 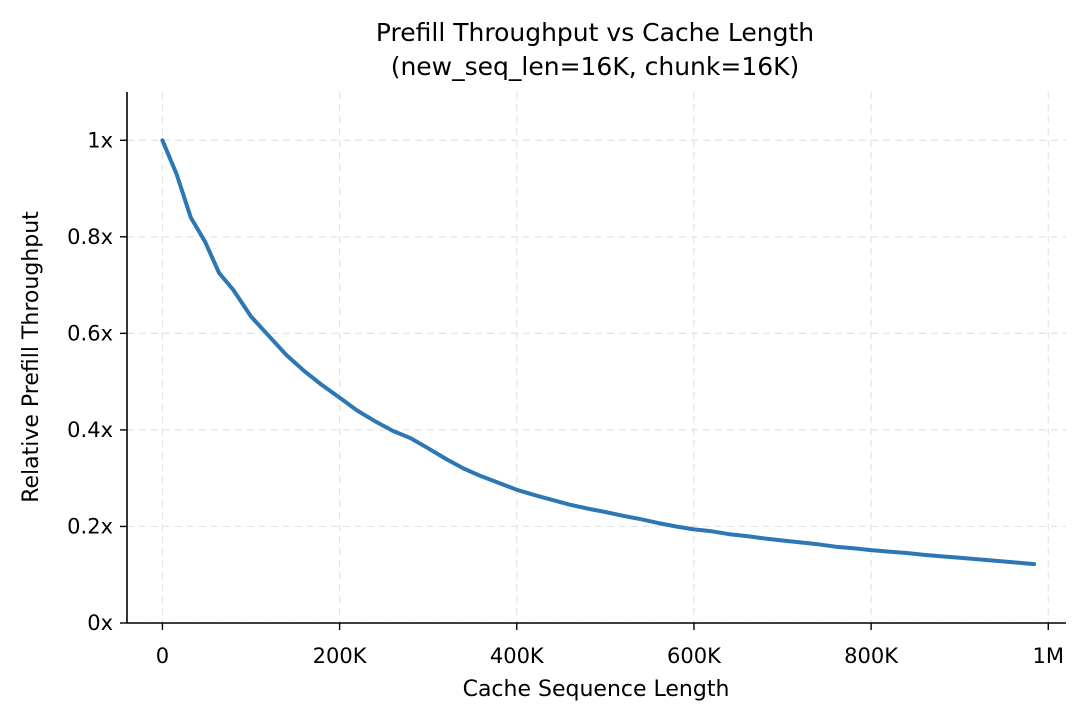 What do you see at coordinates (871, 656) in the screenshot?
I see `x-tick-label: 800K` at bounding box center [871, 656].